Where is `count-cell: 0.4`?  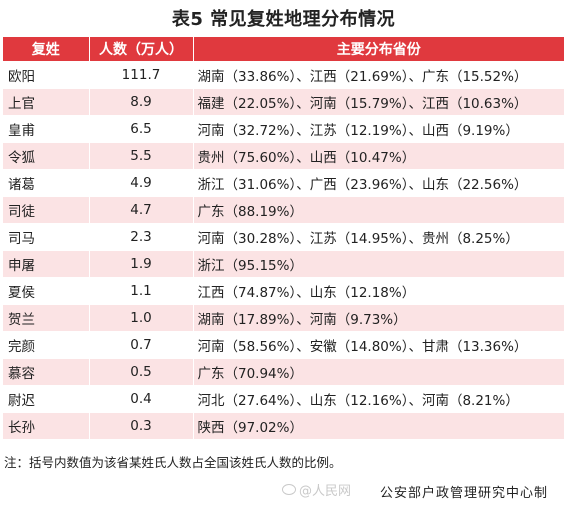
count-cell: 0.4 is located at coordinates (141, 399).